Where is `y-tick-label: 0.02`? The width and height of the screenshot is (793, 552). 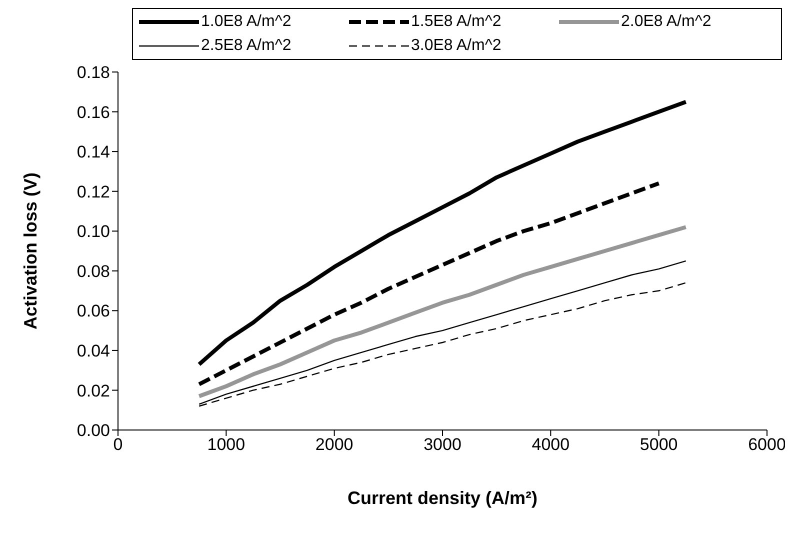 y-tick-label: 0.02 is located at coordinates (93, 390).